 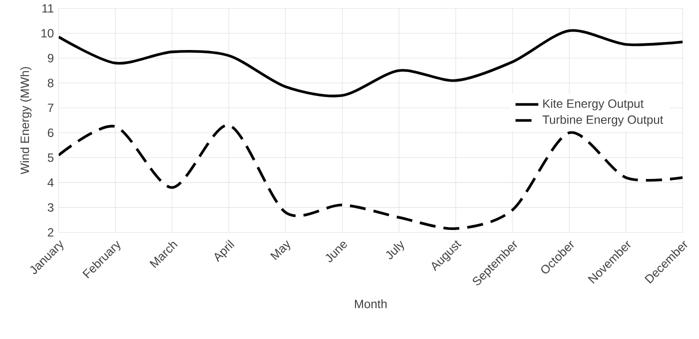 I want to click on y-axis-title: Wind Energy (MWh), so click(x=26, y=120).